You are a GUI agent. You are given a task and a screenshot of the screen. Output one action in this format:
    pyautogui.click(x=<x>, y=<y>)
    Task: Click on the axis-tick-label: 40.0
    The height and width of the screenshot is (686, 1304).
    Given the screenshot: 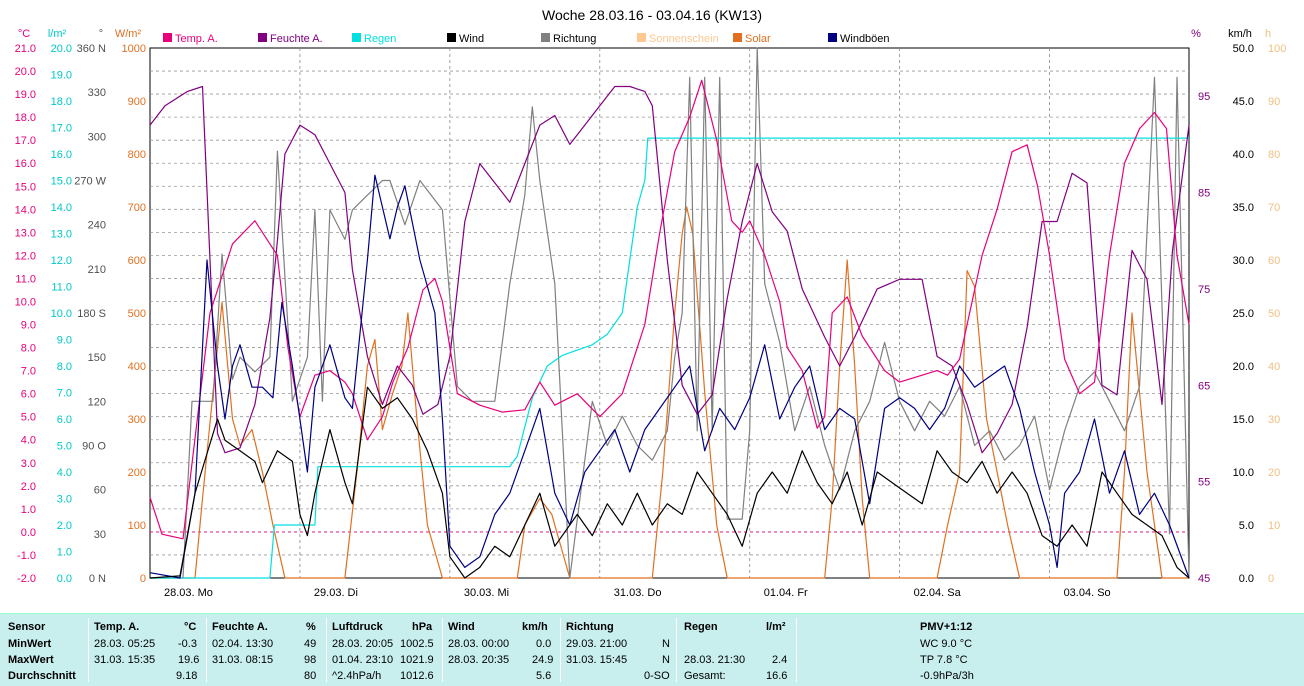 What is the action you would take?
    pyautogui.click(x=1243, y=155)
    